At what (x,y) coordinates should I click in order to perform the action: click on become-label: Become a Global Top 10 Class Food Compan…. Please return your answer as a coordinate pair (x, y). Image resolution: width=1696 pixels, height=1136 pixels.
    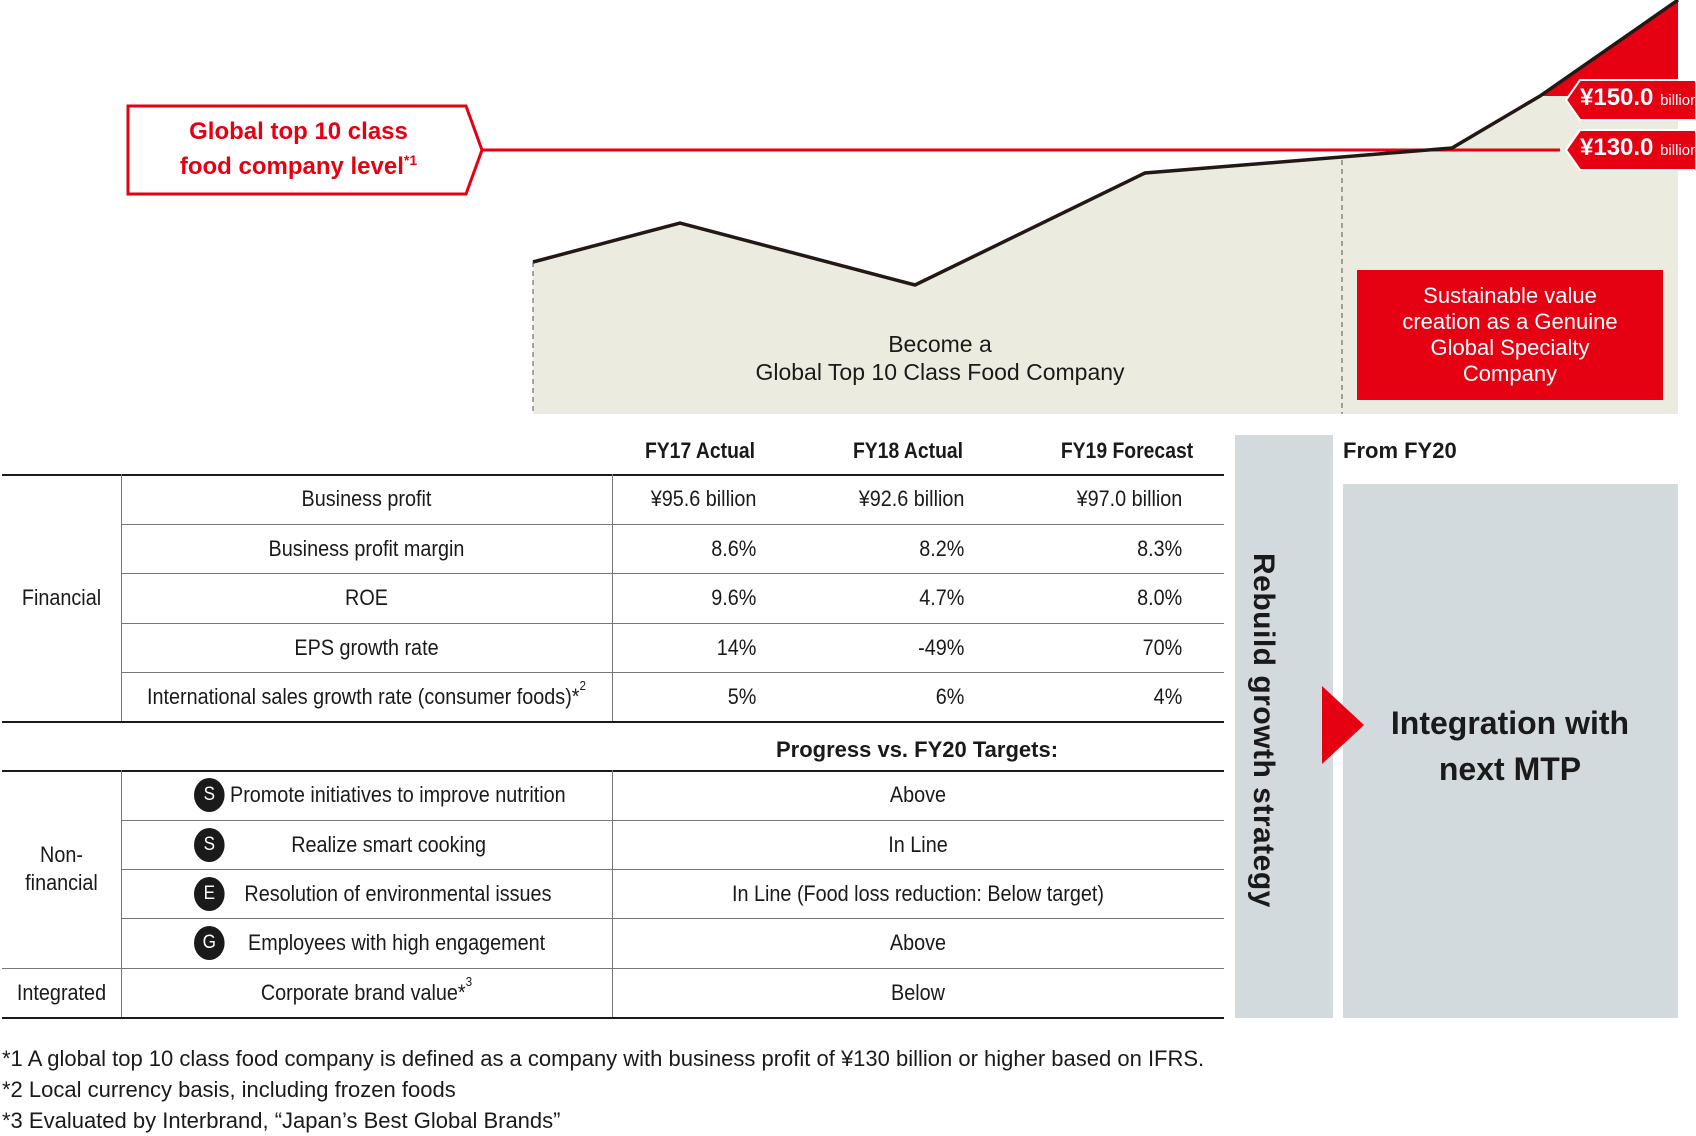
    Looking at the image, I should click on (940, 358).